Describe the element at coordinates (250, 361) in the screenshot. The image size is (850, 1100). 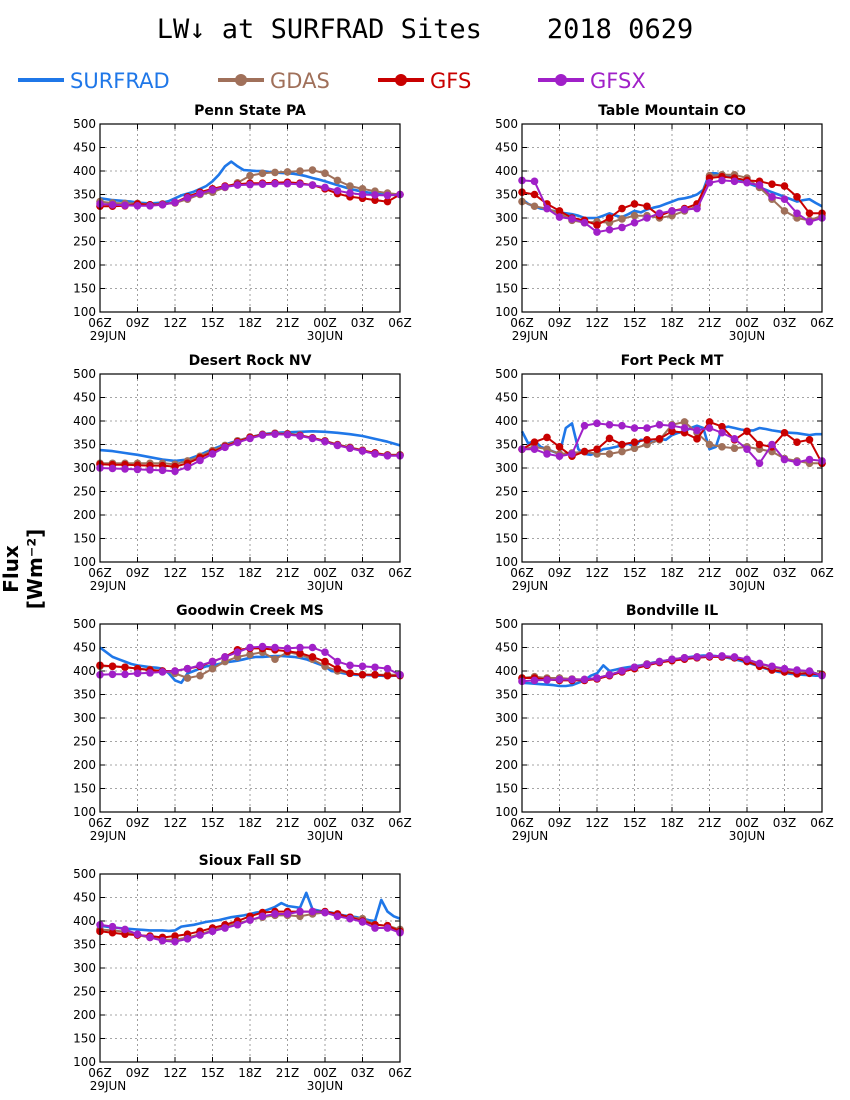
I see `panel-title: Desert Rock NV` at that location.